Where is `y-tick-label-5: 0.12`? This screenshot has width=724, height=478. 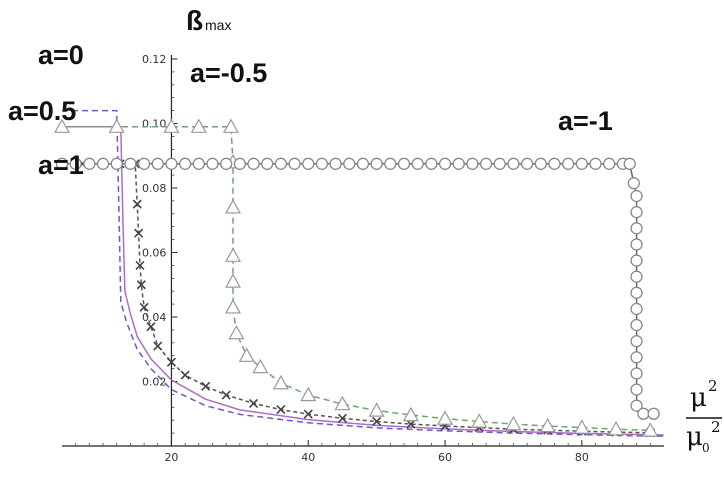
y-tick-label-5: 0.12 is located at coordinates (154, 59).